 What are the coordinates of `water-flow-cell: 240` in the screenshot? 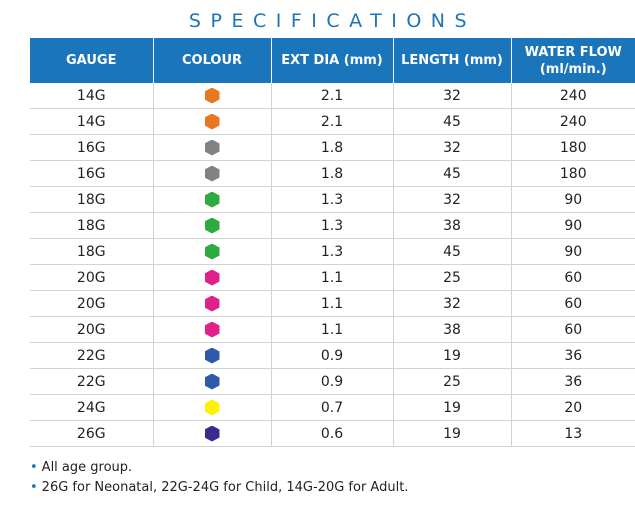 It's located at (573, 121).